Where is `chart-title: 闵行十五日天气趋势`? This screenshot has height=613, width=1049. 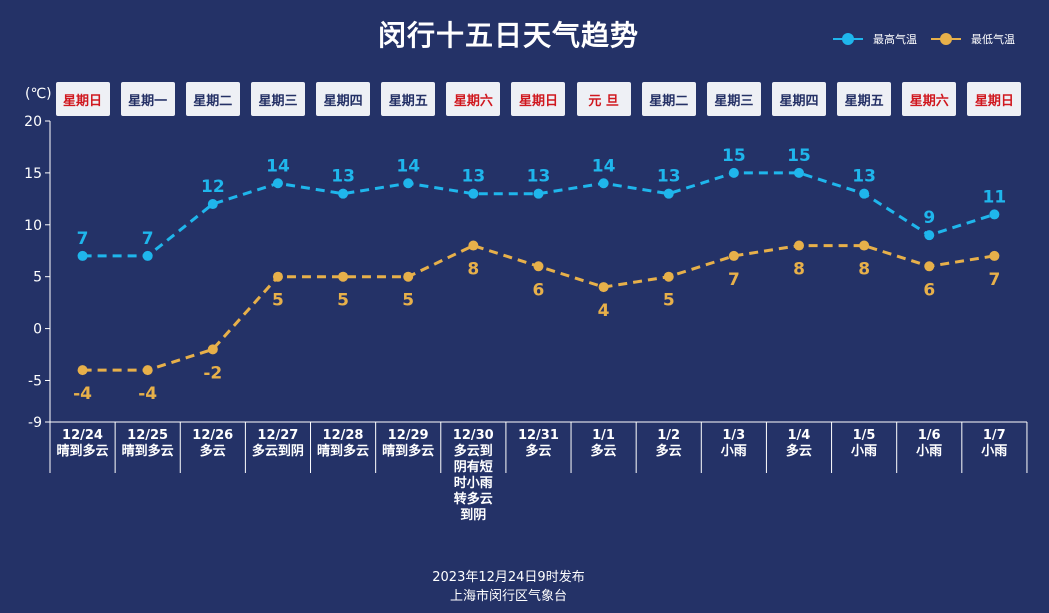 chart-title: 闵行十五日天气趋势 is located at coordinates (508, 35).